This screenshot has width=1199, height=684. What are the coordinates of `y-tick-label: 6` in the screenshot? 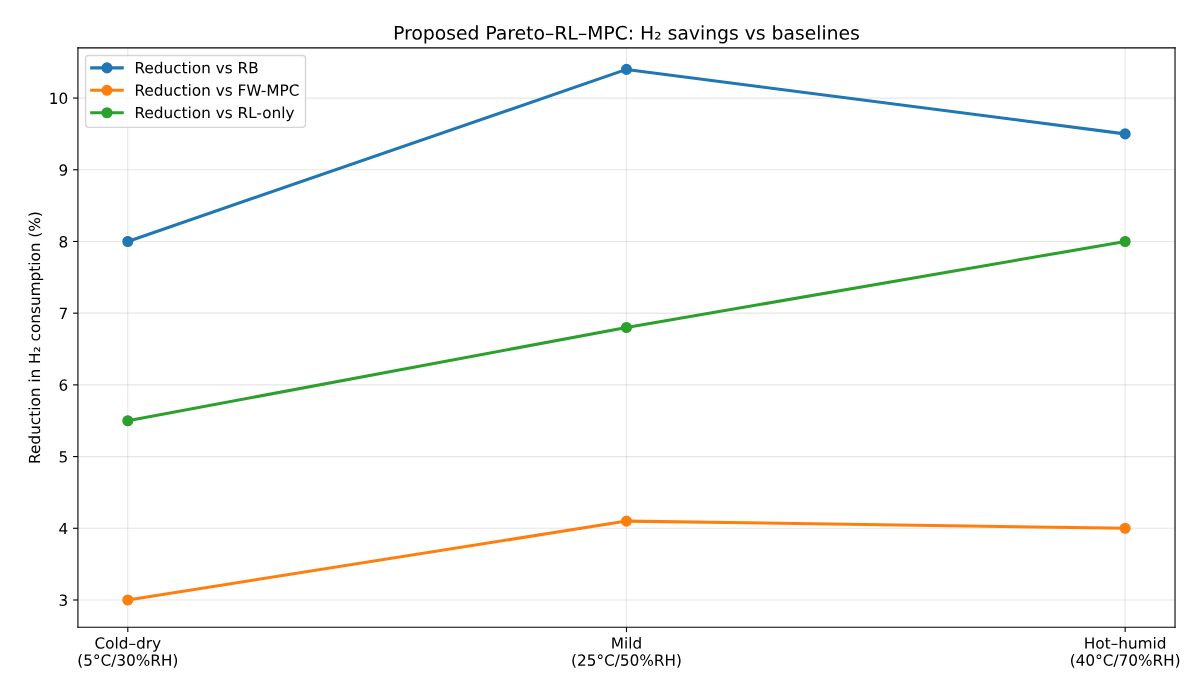 It's located at (63, 385).